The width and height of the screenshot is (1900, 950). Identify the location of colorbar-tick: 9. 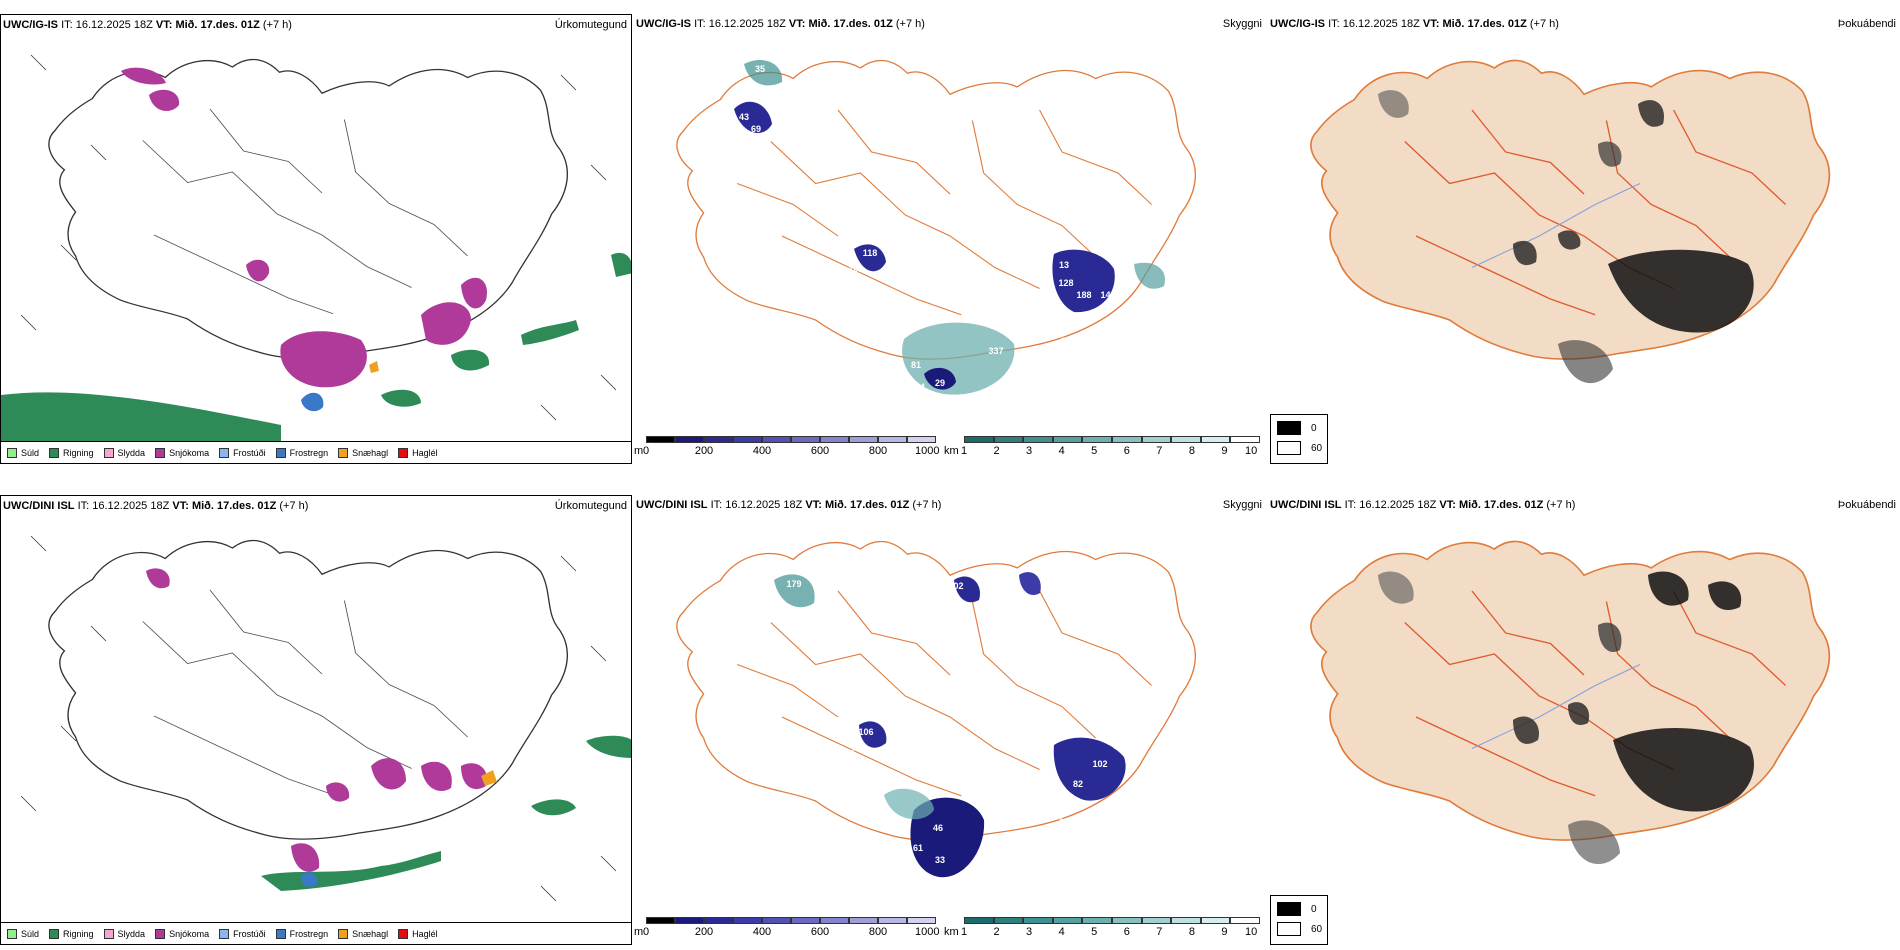
(1224, 932).